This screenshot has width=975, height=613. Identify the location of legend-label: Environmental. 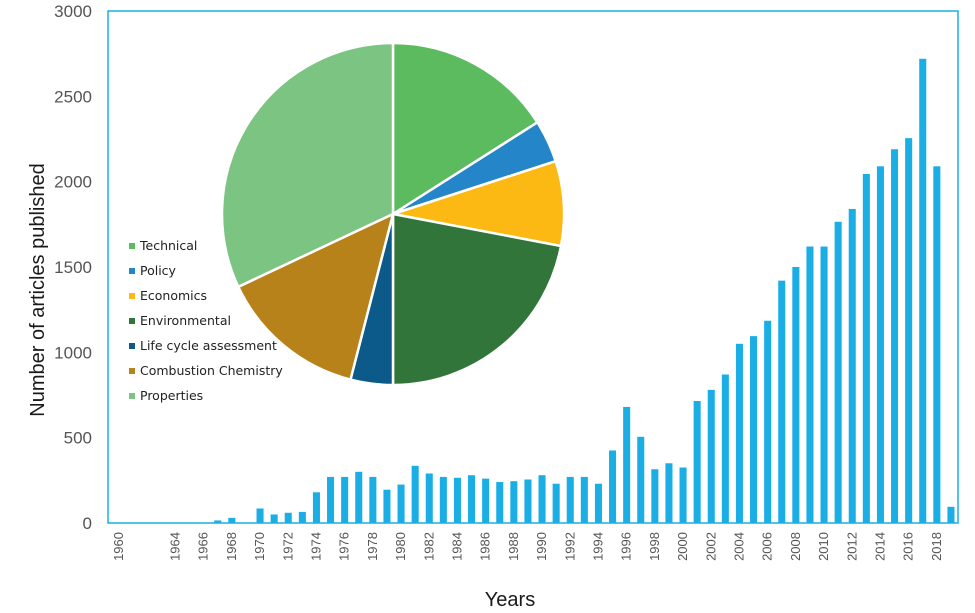
(185, 320).